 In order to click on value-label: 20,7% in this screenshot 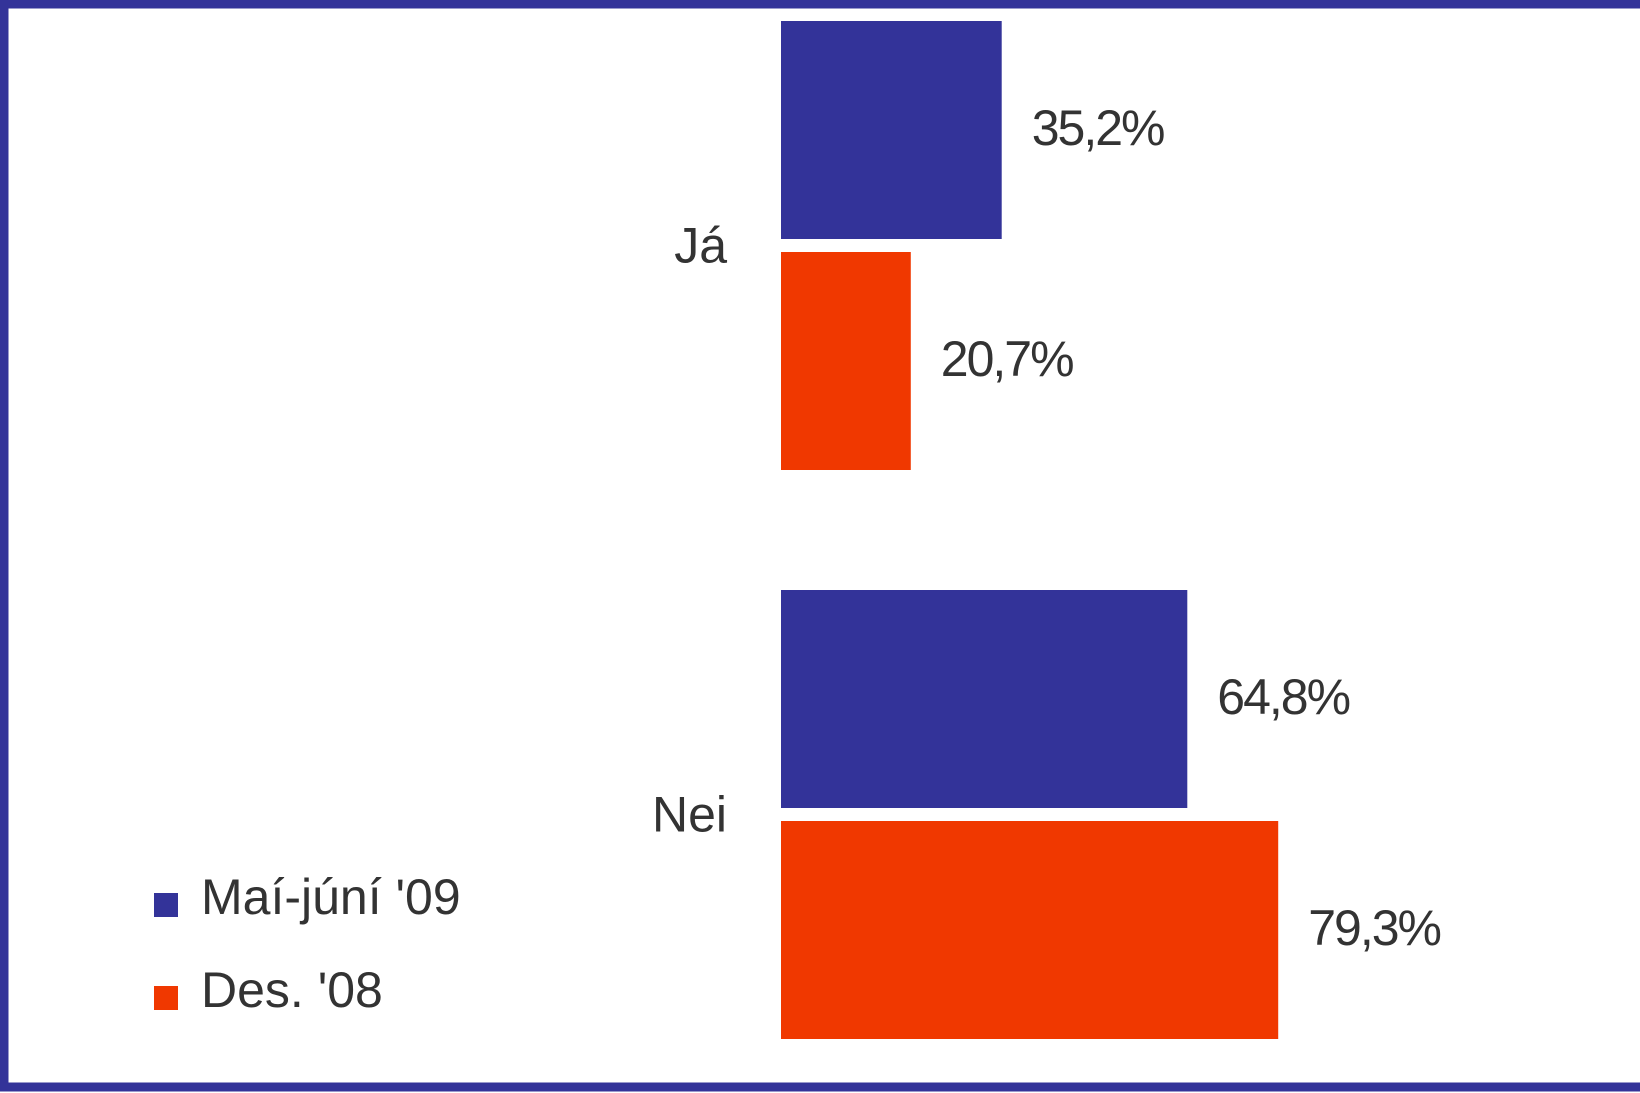, I will do `click(1007, 359)`.